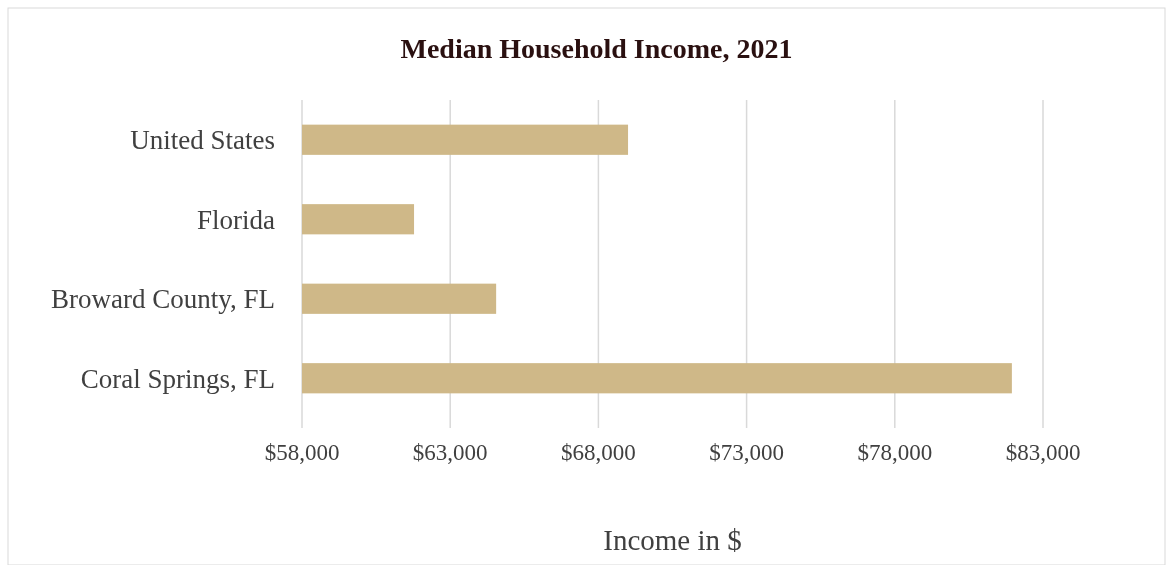 The height and width of the screenshot is (565, 1173). What do you see at coordinates (202, 140) in the screenshot?
I see `y-tick-label: United States` at bounding box center [202, 140].